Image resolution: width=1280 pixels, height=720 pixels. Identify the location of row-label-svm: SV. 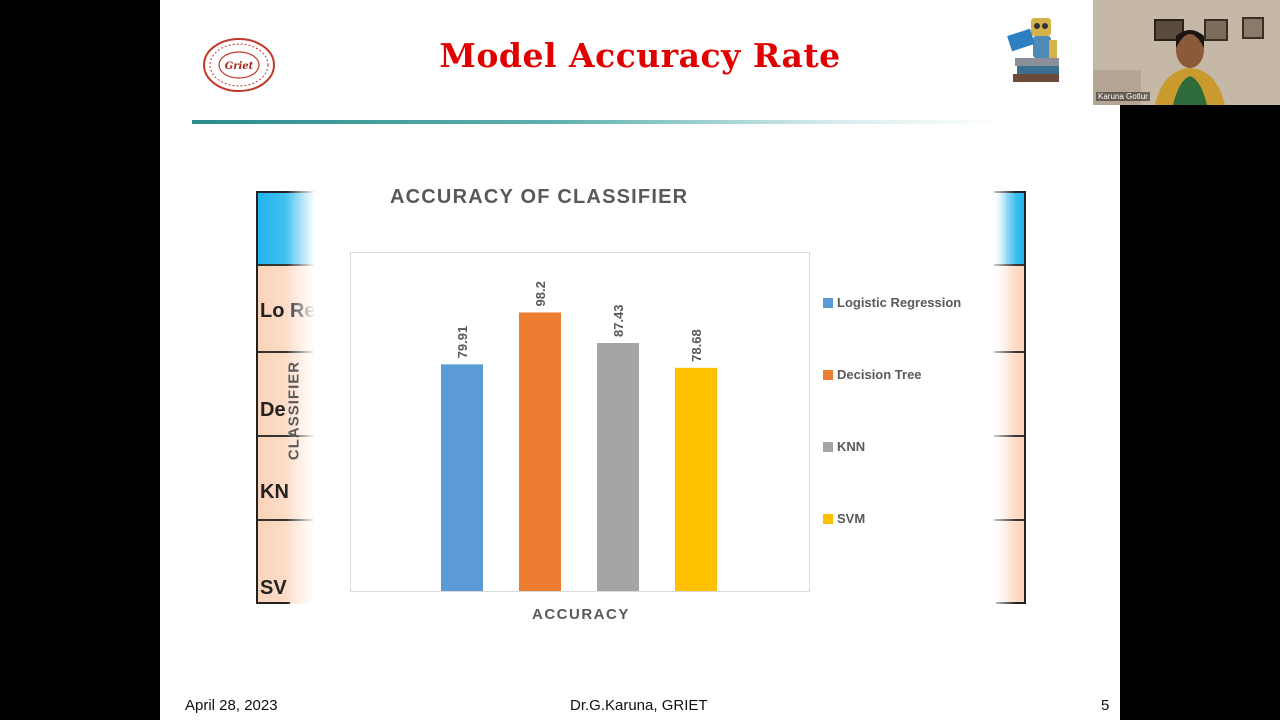
(273, 588).